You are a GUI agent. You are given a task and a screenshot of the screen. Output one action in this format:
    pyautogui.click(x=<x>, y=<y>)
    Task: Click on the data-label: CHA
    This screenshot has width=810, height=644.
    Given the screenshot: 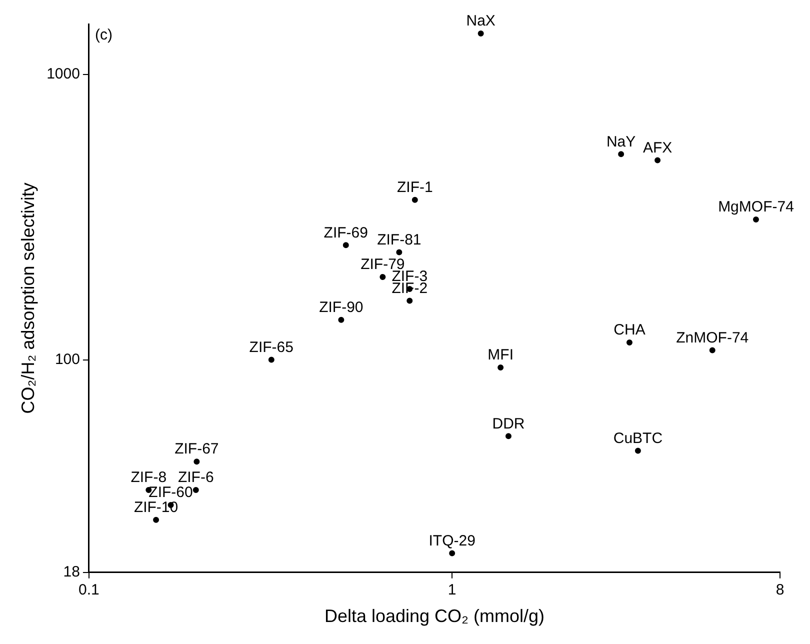 What is the action you would take?
    pyautogui.click(x=630, y=330)
    